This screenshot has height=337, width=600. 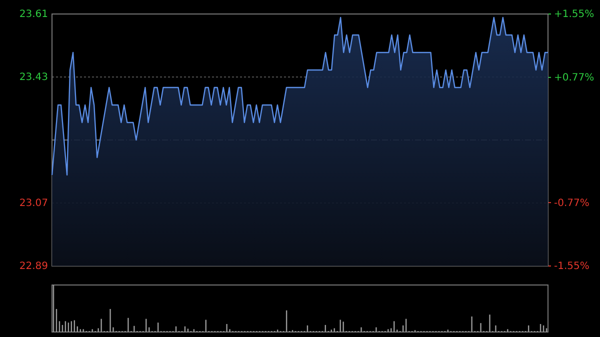 What do you see at coordinates (574, 14) in the screenshot?
I see `y2-tick-label: +1.55%` at bounding box center [574, 14].